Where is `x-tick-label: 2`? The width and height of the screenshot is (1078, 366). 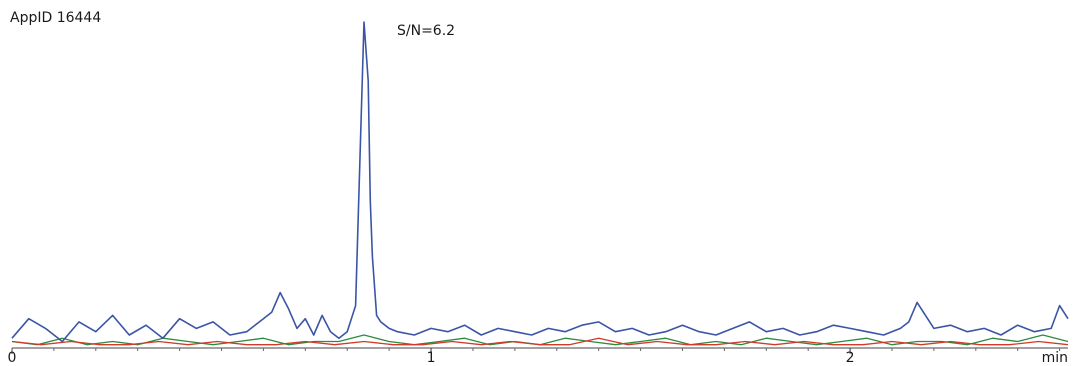 x-tick-label: 2 is located at coordinates (850, 358).